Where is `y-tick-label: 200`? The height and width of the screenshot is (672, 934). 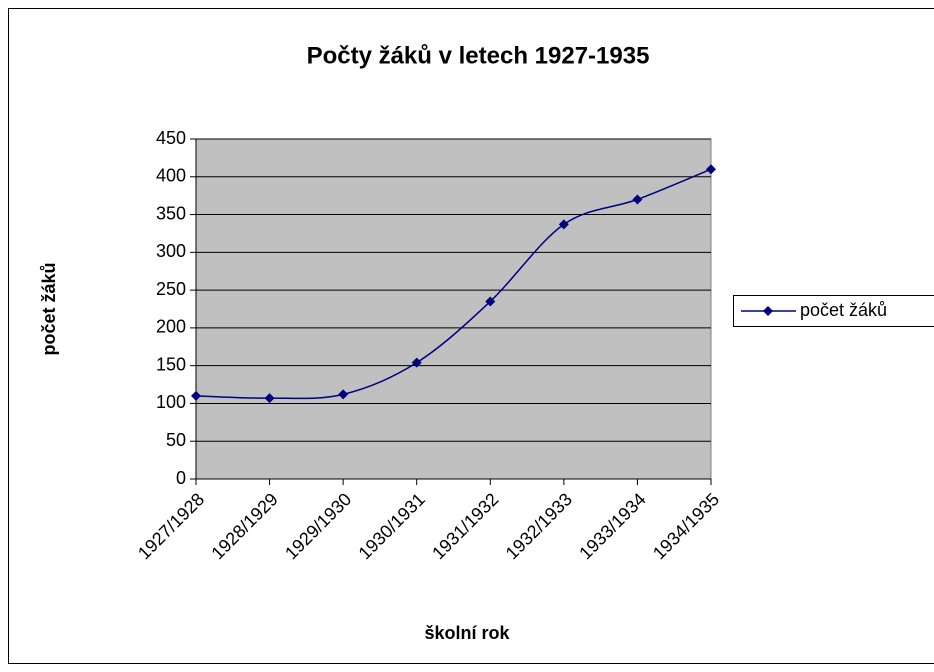
y-tick-label: 200 is located at coordinates (171, 327).